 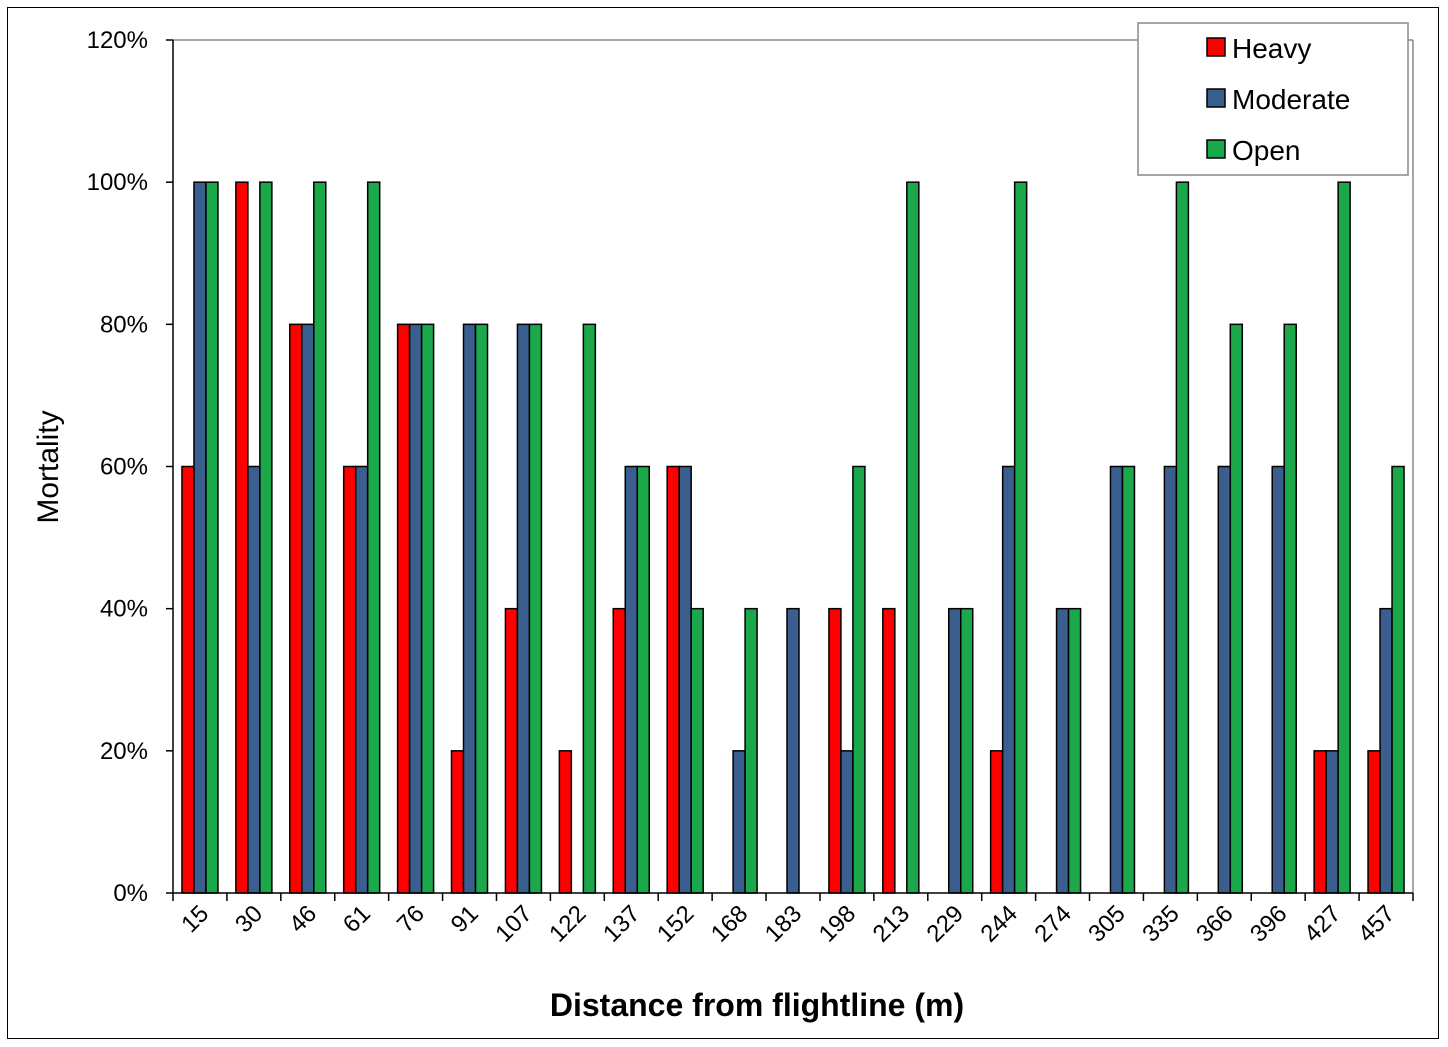 I want to click on x-tick-label: 137, so click(x=621, y=923).